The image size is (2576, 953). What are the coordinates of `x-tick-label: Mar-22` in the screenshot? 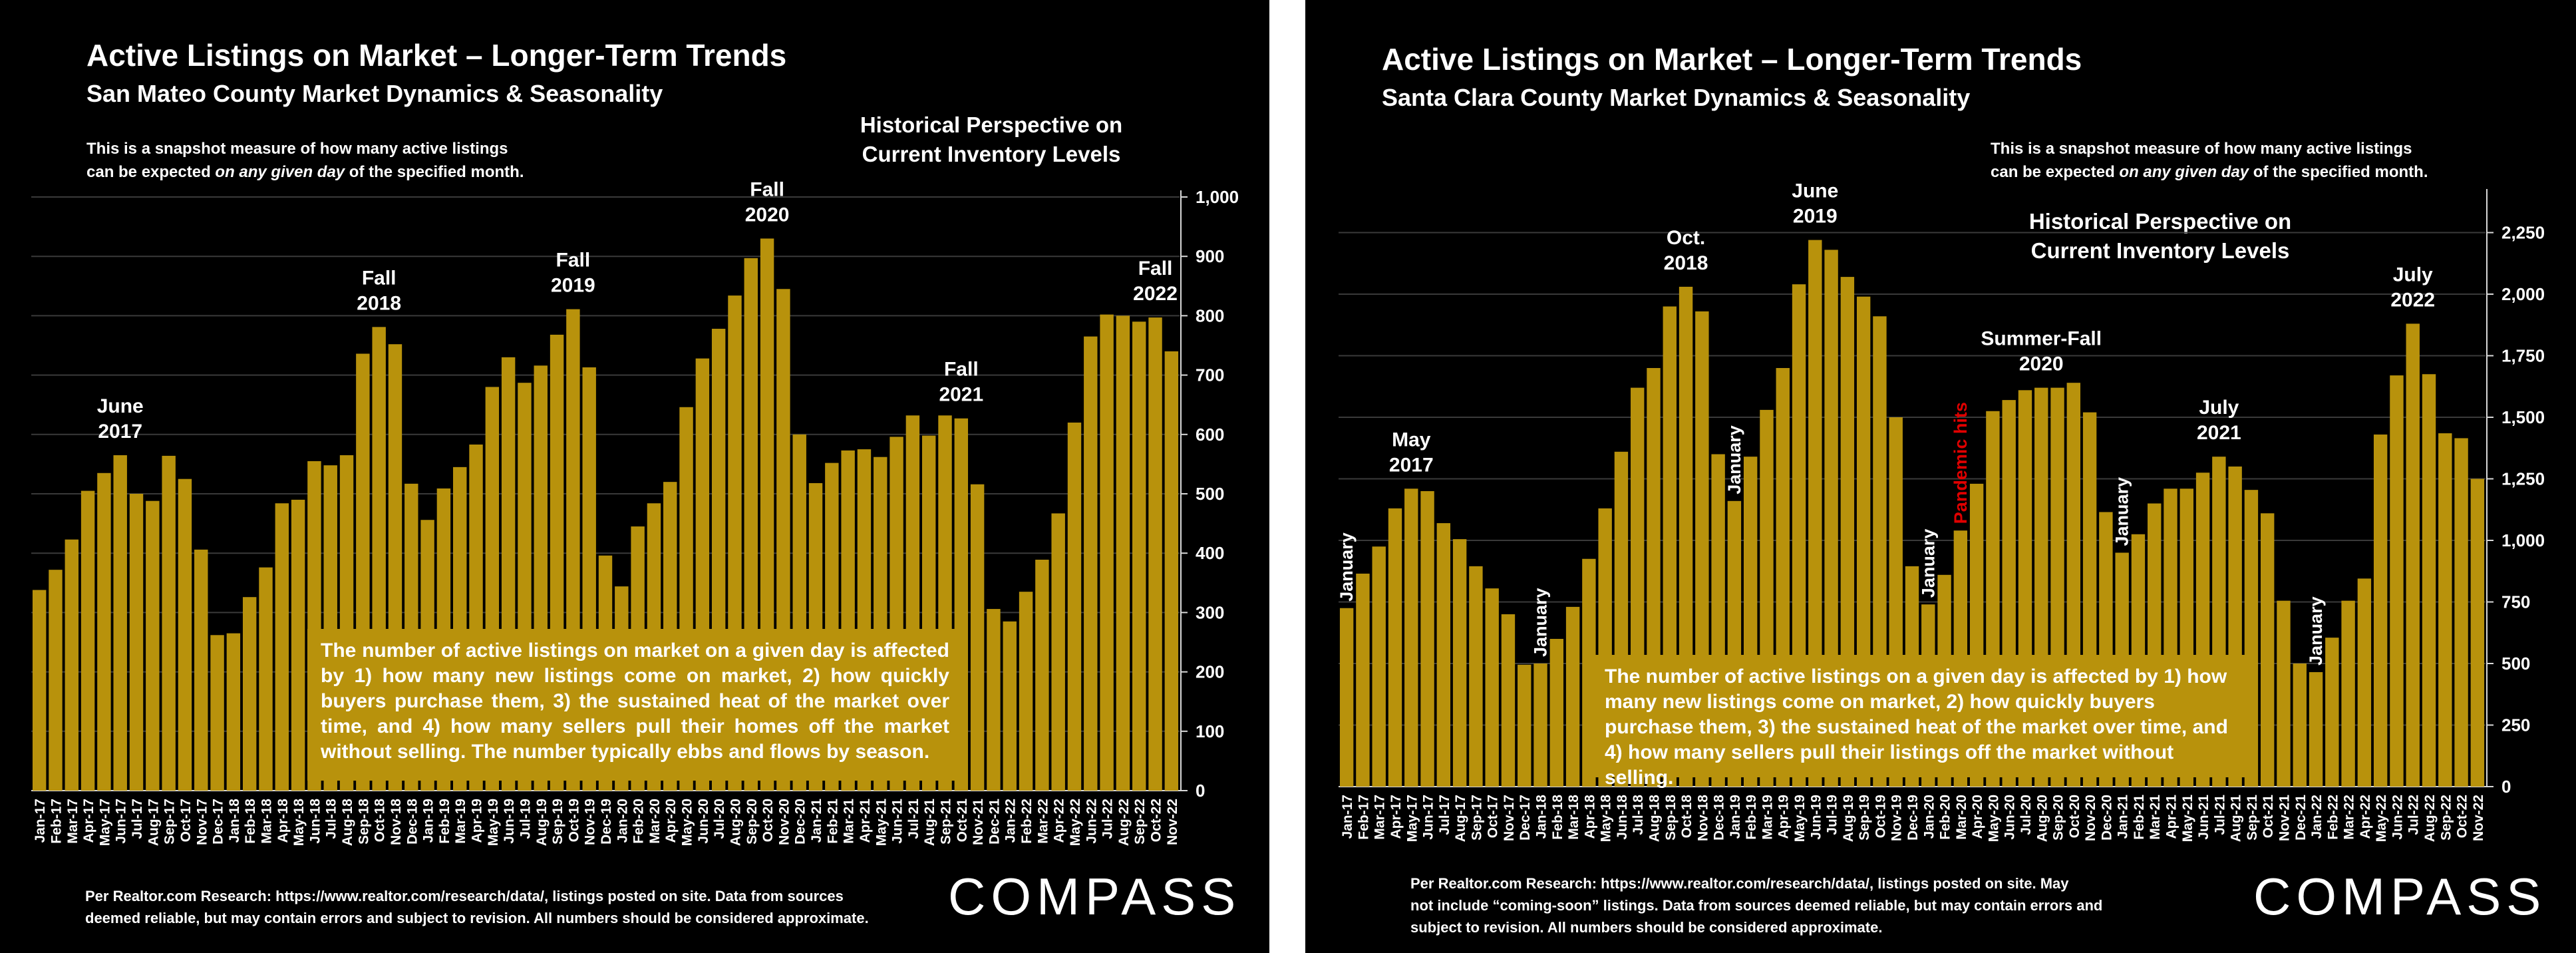 It's located at (1042, 821).